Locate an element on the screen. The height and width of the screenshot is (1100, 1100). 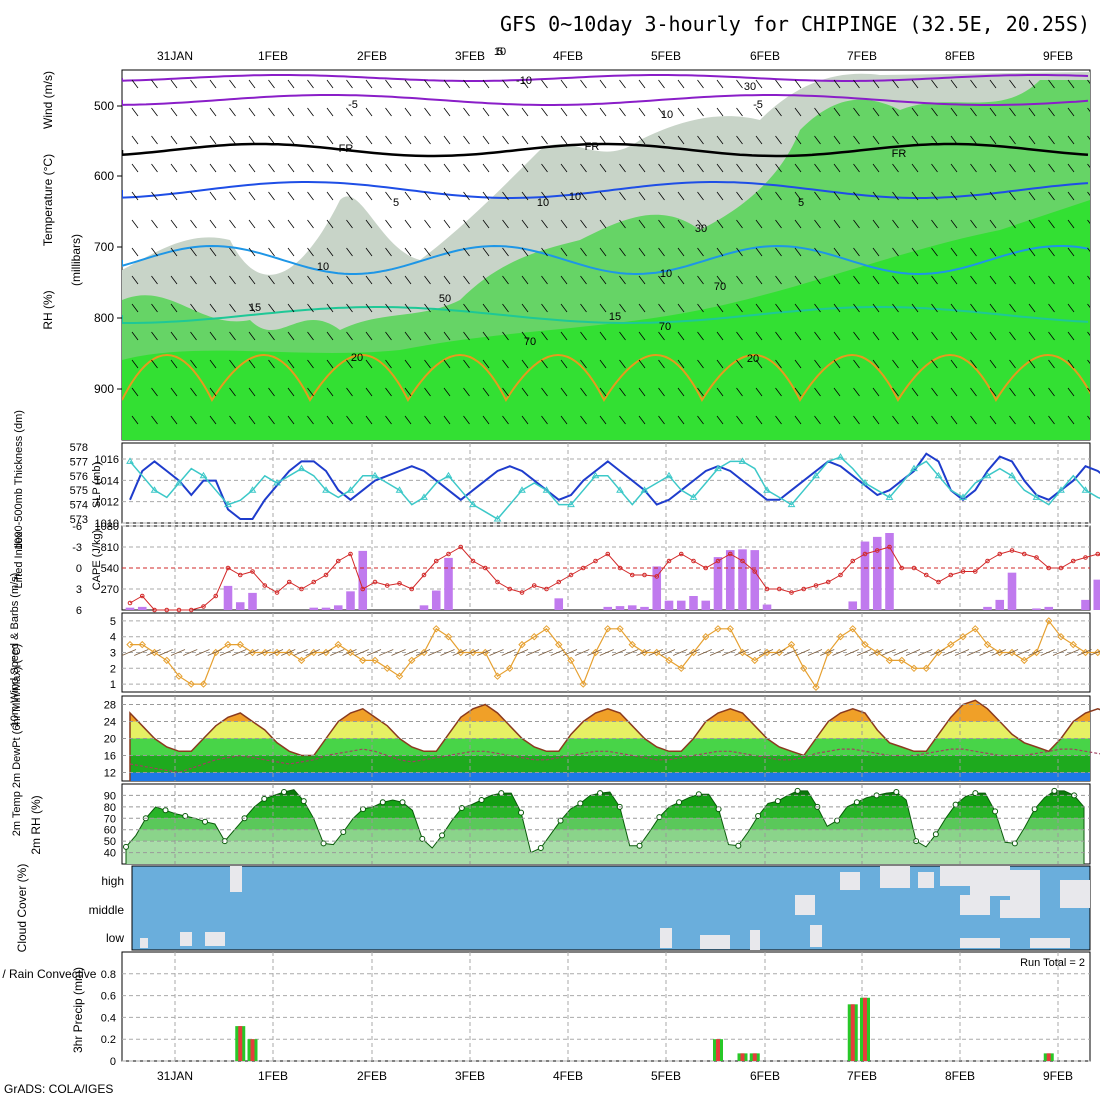
temp-line is located at coordinates (614, 740).